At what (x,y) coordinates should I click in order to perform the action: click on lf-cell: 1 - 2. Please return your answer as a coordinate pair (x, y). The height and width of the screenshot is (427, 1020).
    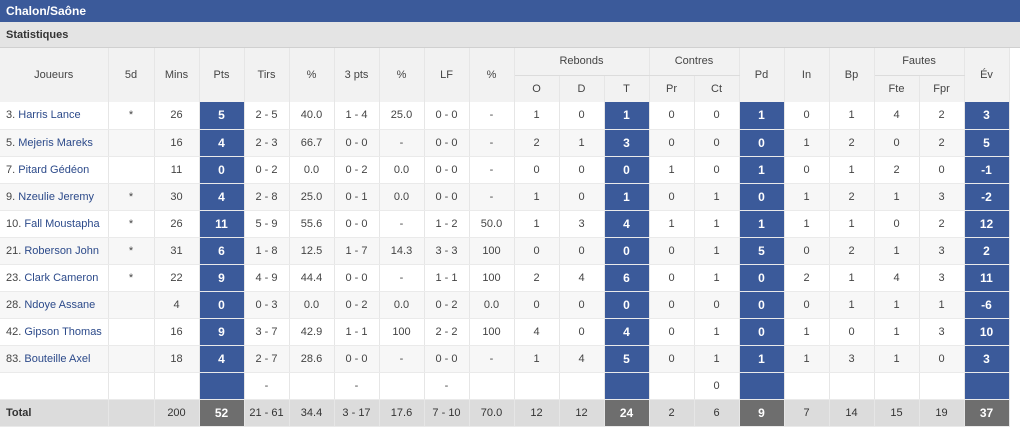
    Looking at the image, I should click on (447, 224).